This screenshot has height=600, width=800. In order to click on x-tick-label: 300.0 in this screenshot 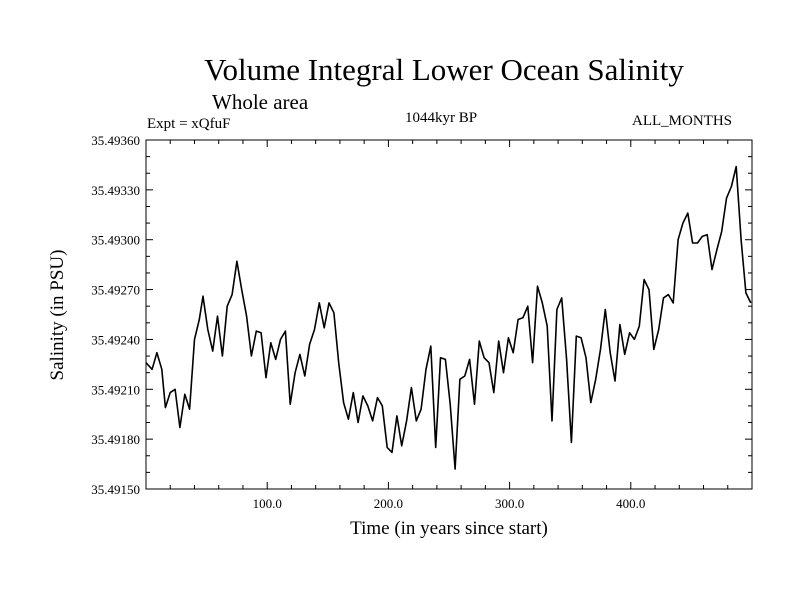, I will do `click(509, 503)`.